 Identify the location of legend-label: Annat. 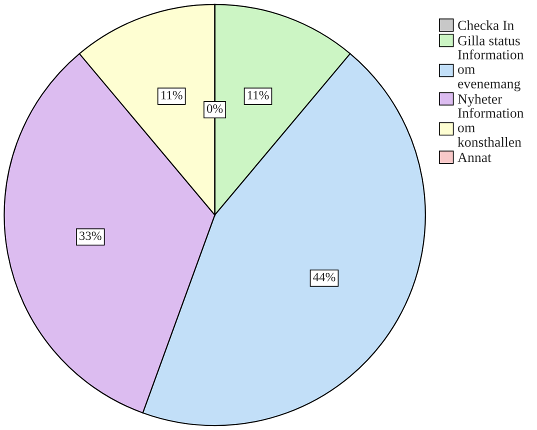
(475, 157).